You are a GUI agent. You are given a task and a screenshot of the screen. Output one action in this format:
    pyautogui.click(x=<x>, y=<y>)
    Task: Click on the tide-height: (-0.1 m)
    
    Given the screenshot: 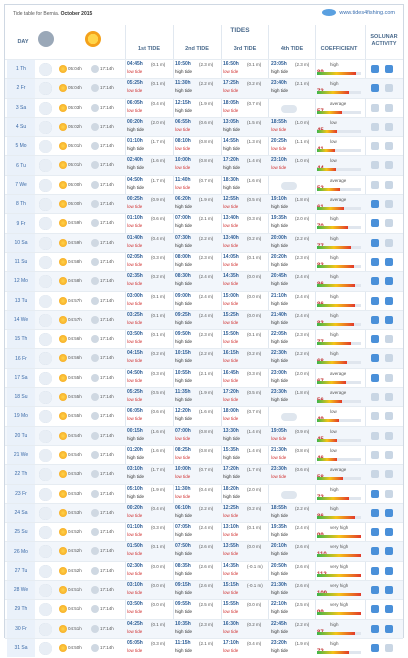 What is the action you would take?
    pyautogui.click(x=255, y=566)
    